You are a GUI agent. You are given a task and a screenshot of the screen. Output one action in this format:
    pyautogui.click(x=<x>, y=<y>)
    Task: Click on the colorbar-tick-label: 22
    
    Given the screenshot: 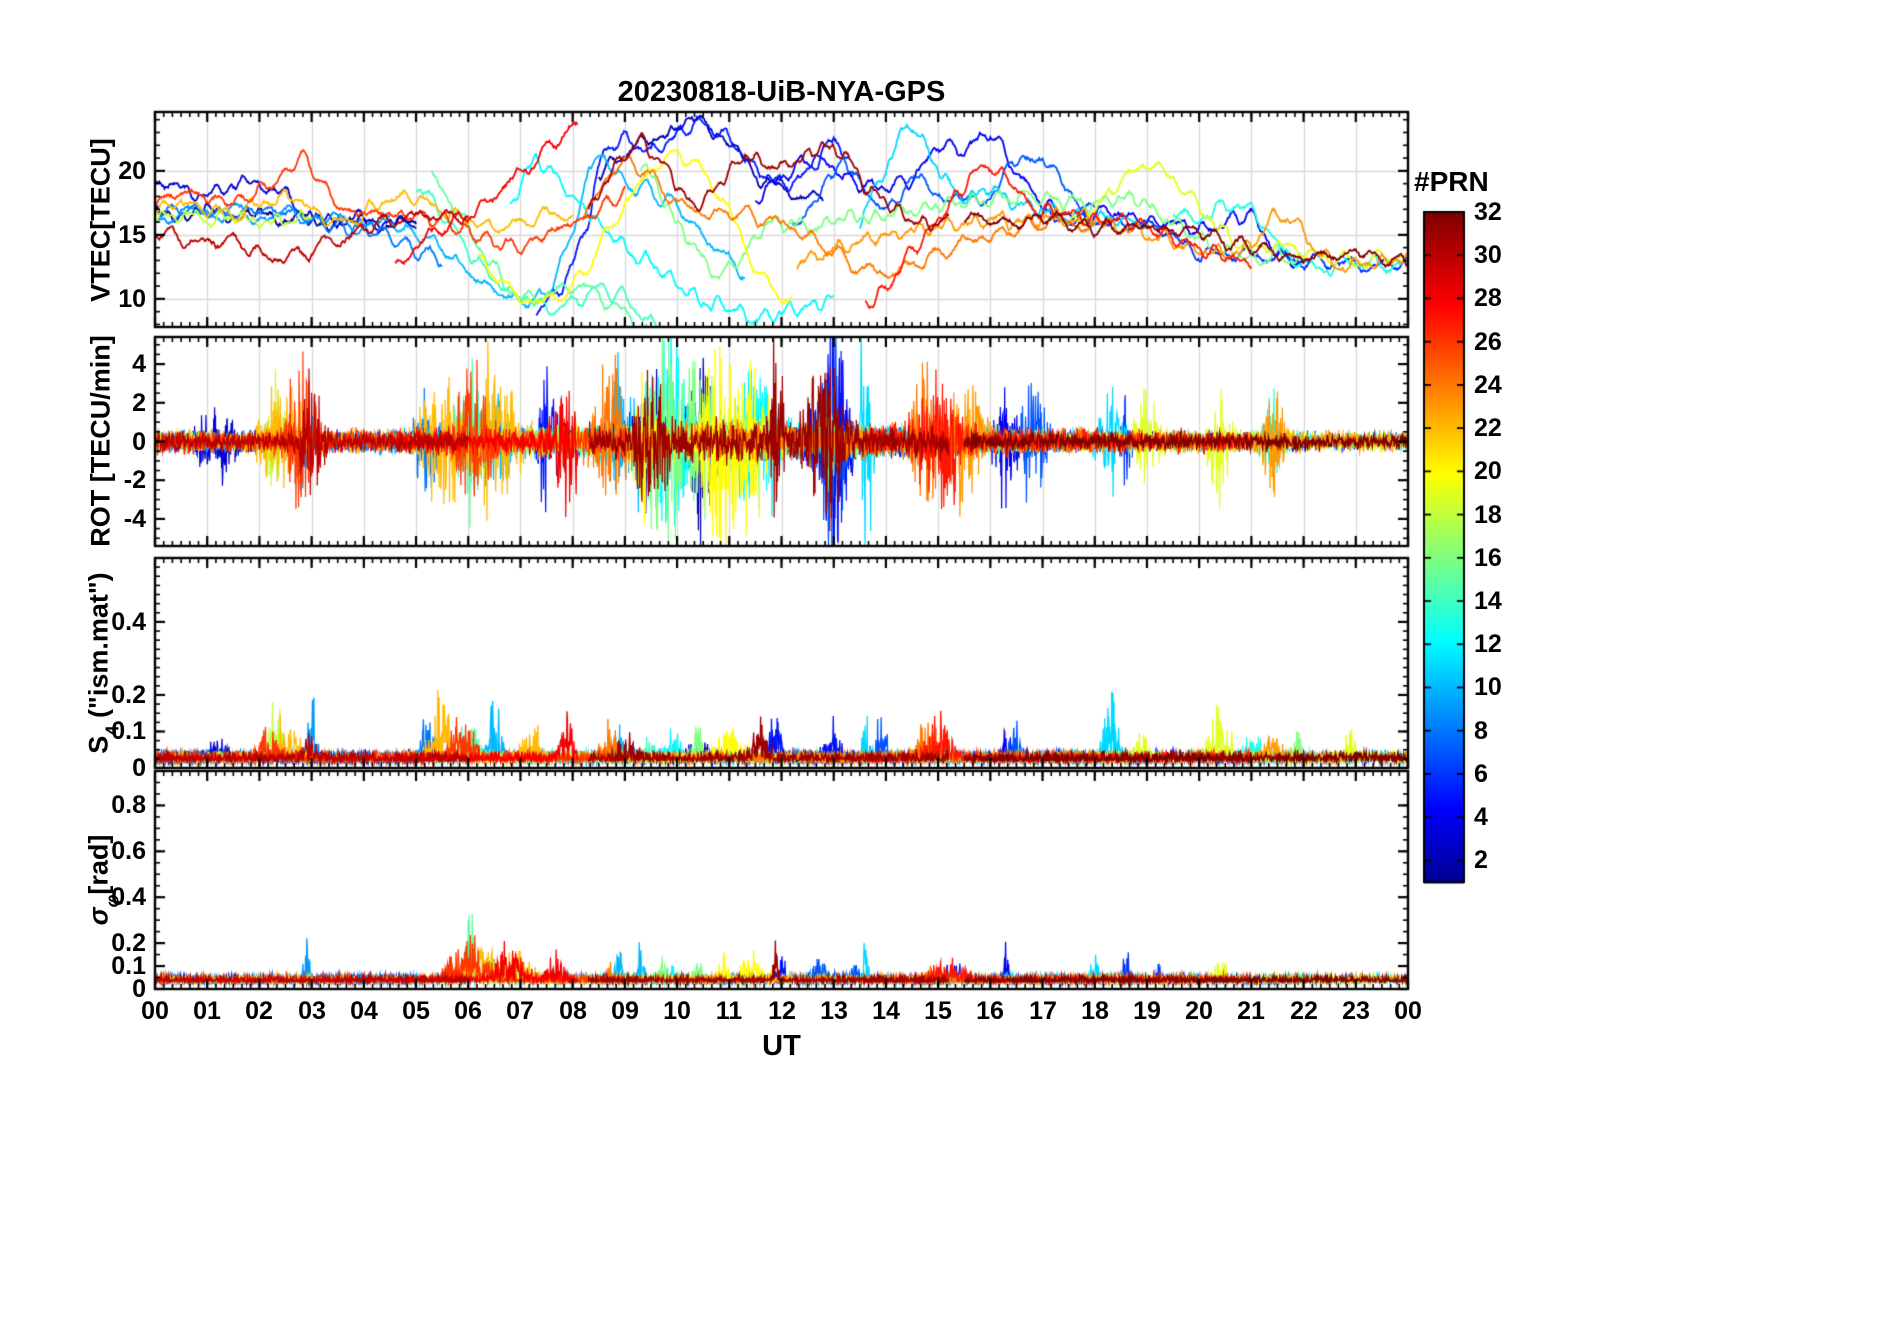 What is the action you would take?
    pyautogui.click(x=1488, y=428)
    